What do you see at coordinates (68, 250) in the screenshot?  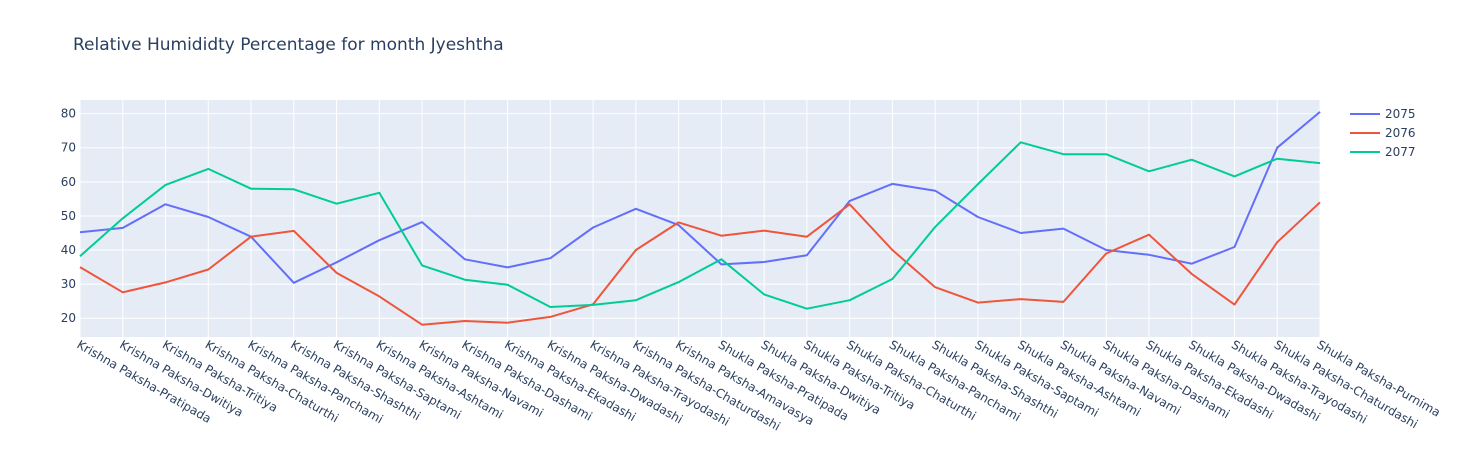 I see `y-tick-label: 40` at bounding box center [68, 250].